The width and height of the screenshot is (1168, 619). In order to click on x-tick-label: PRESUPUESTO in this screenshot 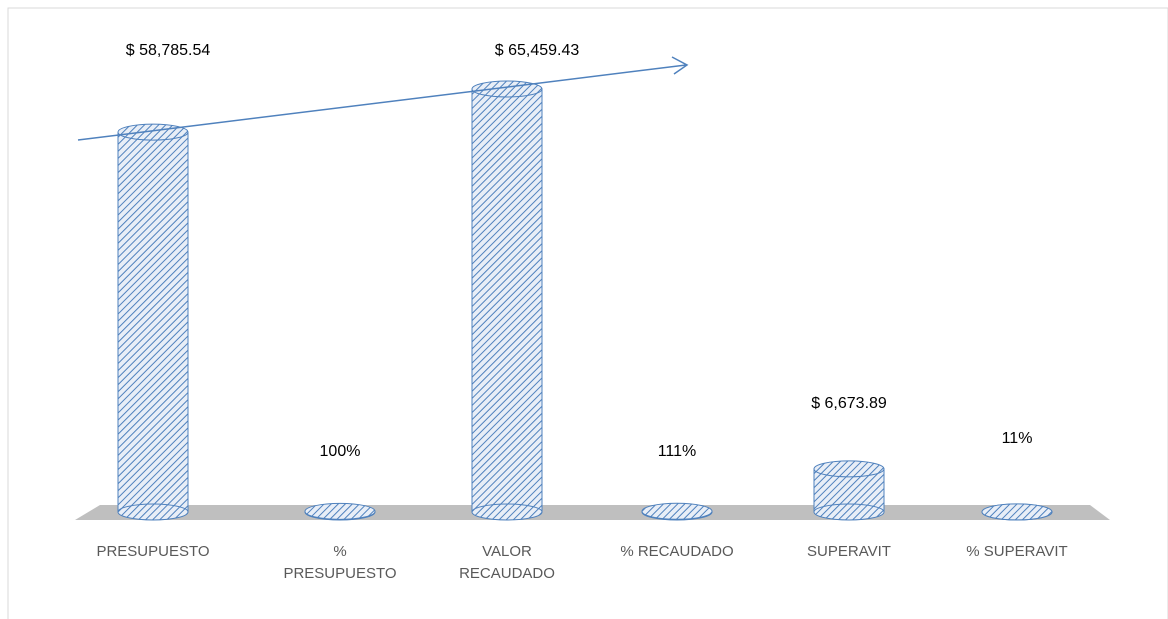, I will do `click(153, 551)`.